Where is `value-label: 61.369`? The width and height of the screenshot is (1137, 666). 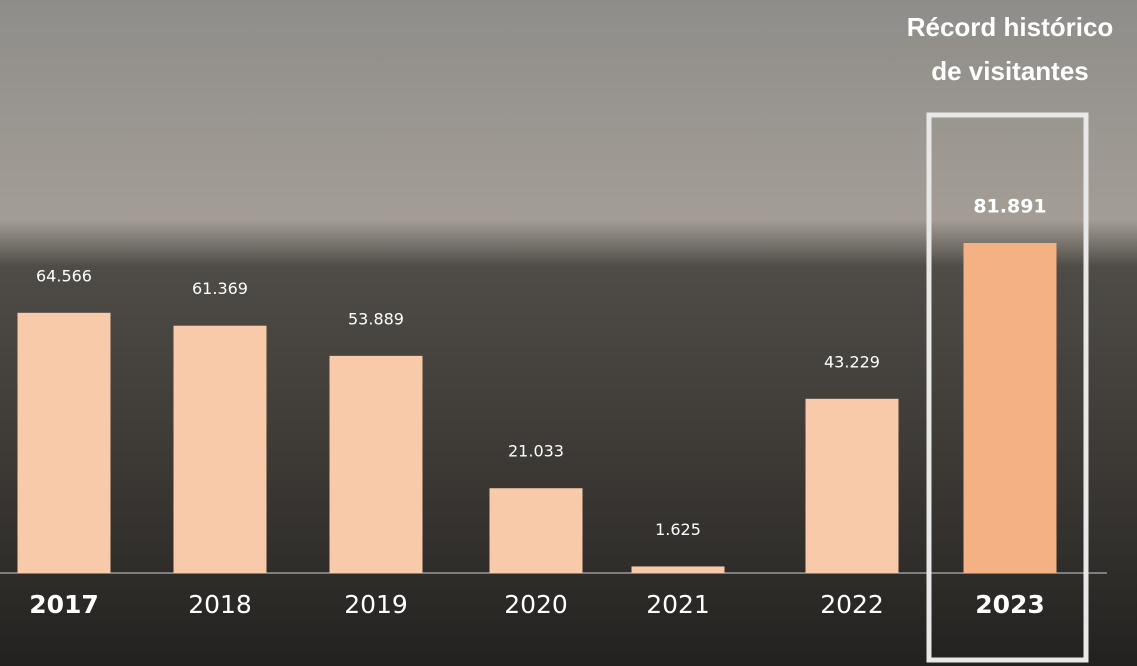
value-label: 61.369 is located at coordinates (220, 288).